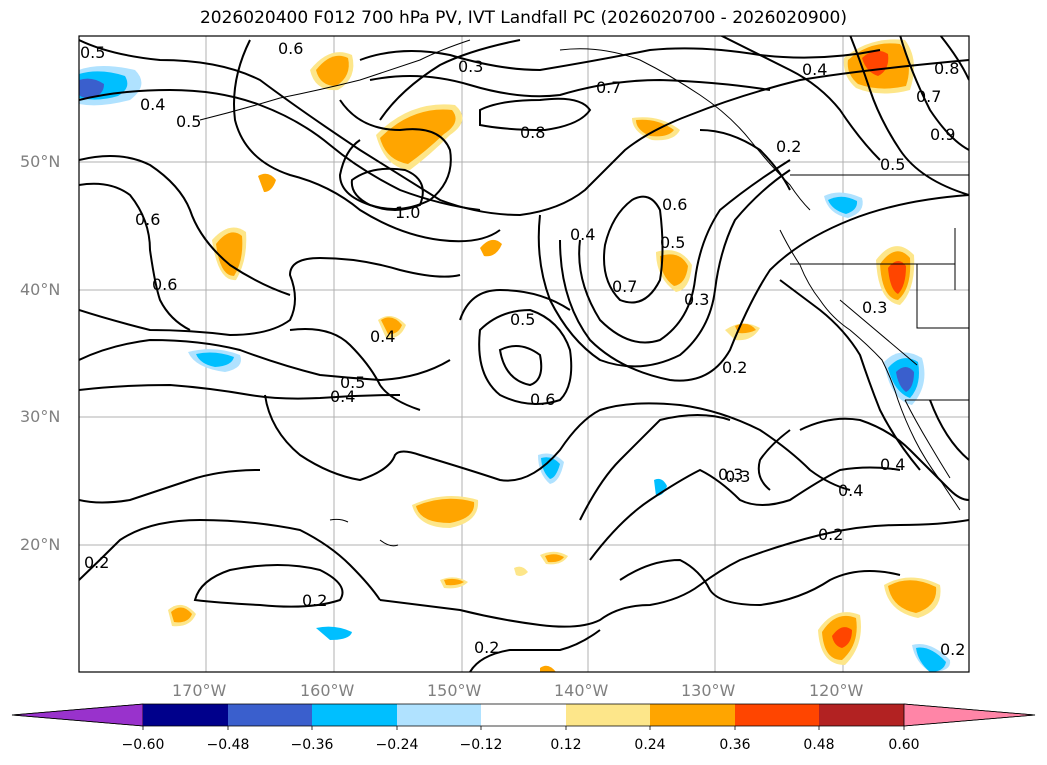 This screenshot has width=1047, height=765. What do you see at coordinates (904, 745) in the screenshot?
I see `colorbar-tick-label: 0.60` at bounding box center [904, 745].